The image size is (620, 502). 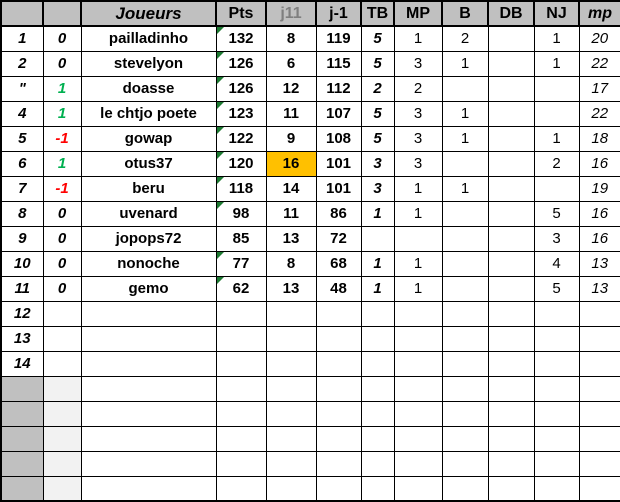 I want to click on cell-nj: 2, so click(x=556, y=163).